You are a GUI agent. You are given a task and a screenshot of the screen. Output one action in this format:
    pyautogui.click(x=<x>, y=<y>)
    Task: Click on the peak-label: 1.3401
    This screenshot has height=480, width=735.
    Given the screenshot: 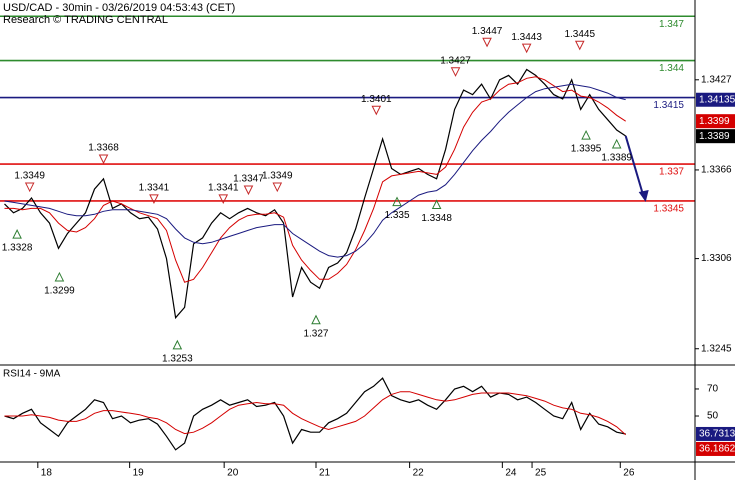 What is the action you would take?
    pyautogui.click(x=376, y=99)
    